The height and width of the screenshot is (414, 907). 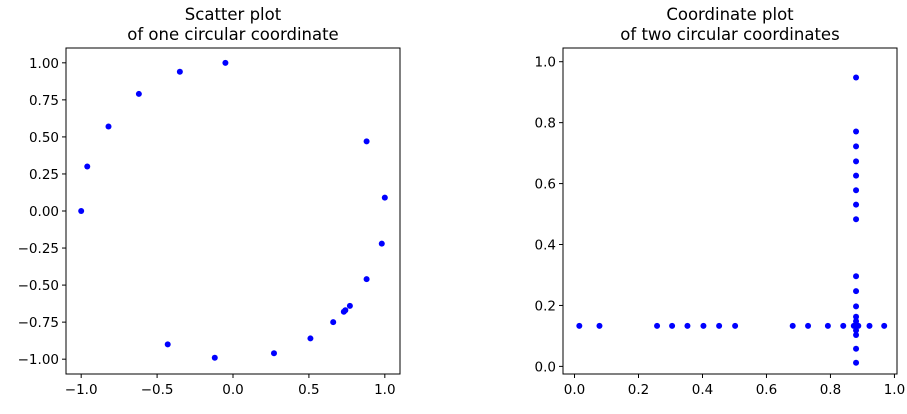 I want to click on chart-2-xtick-label: 1.0, so click(x=894, y=390).